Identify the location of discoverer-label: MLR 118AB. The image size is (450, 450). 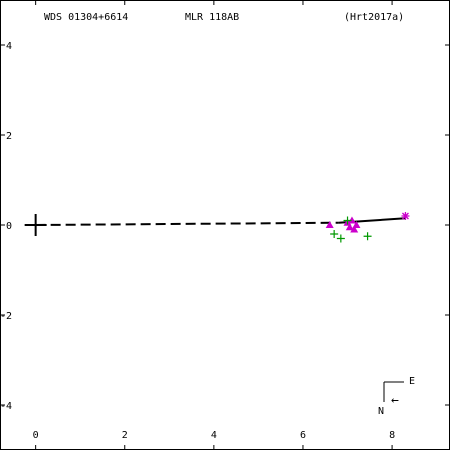
(212, 17).